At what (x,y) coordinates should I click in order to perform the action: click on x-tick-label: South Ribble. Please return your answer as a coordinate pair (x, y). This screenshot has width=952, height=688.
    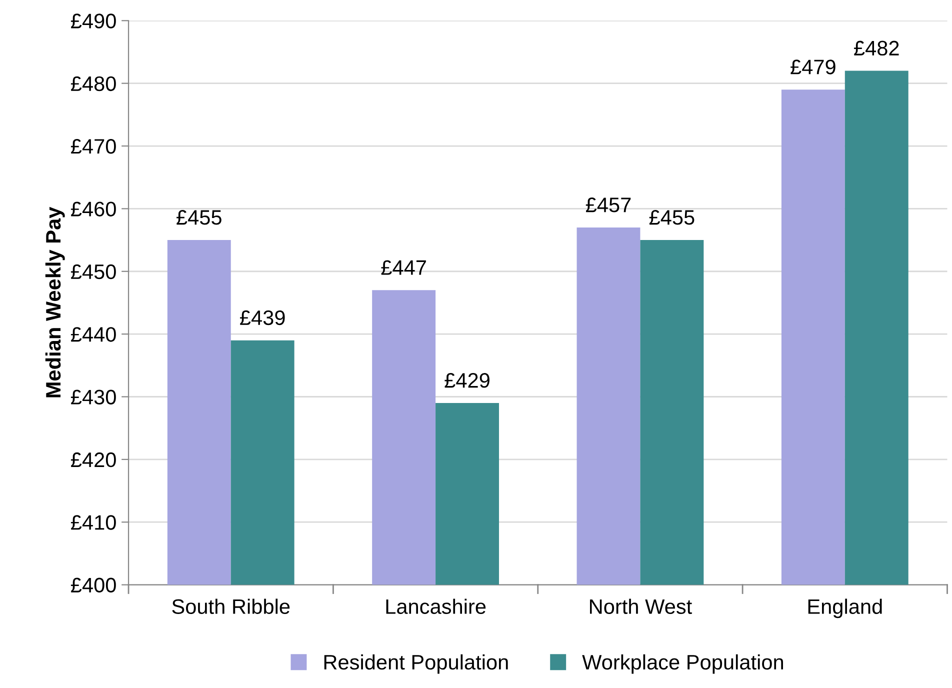
    Looking at the image, I should click on (231, 606).